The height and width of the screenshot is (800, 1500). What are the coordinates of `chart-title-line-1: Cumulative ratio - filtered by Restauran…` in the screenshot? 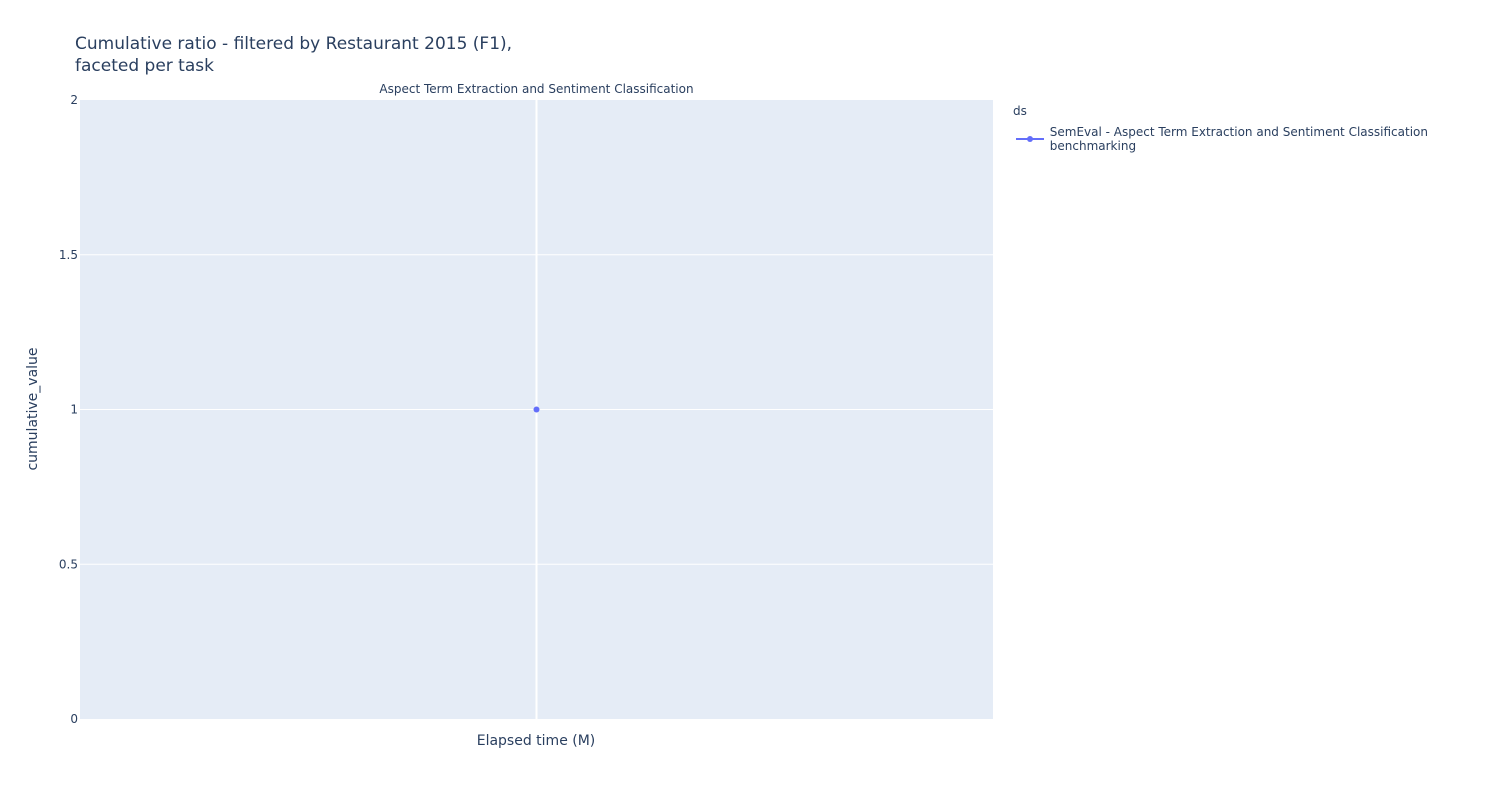 It's located at (294, 44).